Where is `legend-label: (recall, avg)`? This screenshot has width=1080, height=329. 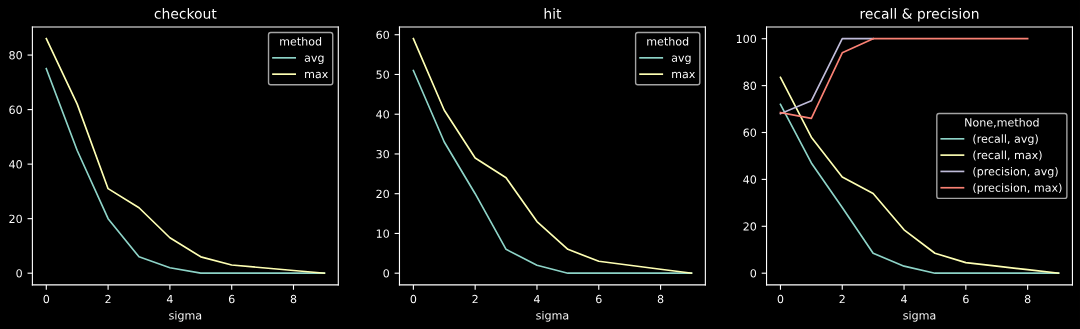
legend-label: (recall, avg) is located at coordinates (1005, 140).